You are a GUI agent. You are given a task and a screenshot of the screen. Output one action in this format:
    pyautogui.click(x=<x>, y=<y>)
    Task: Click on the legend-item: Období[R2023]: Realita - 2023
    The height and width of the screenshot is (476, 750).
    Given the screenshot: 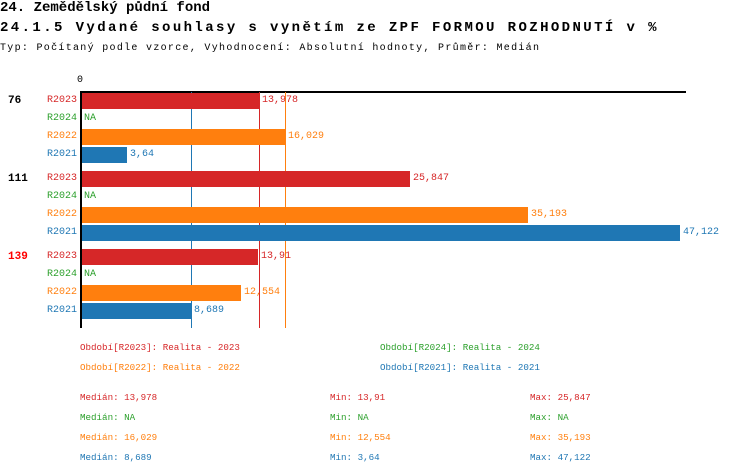 What is the action you would take?
    pyautogui.click(x=160, y=347)
    